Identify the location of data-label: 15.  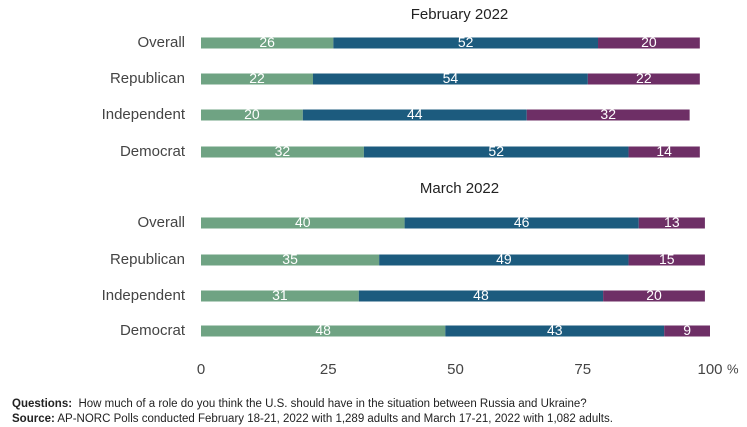
(667, 259).